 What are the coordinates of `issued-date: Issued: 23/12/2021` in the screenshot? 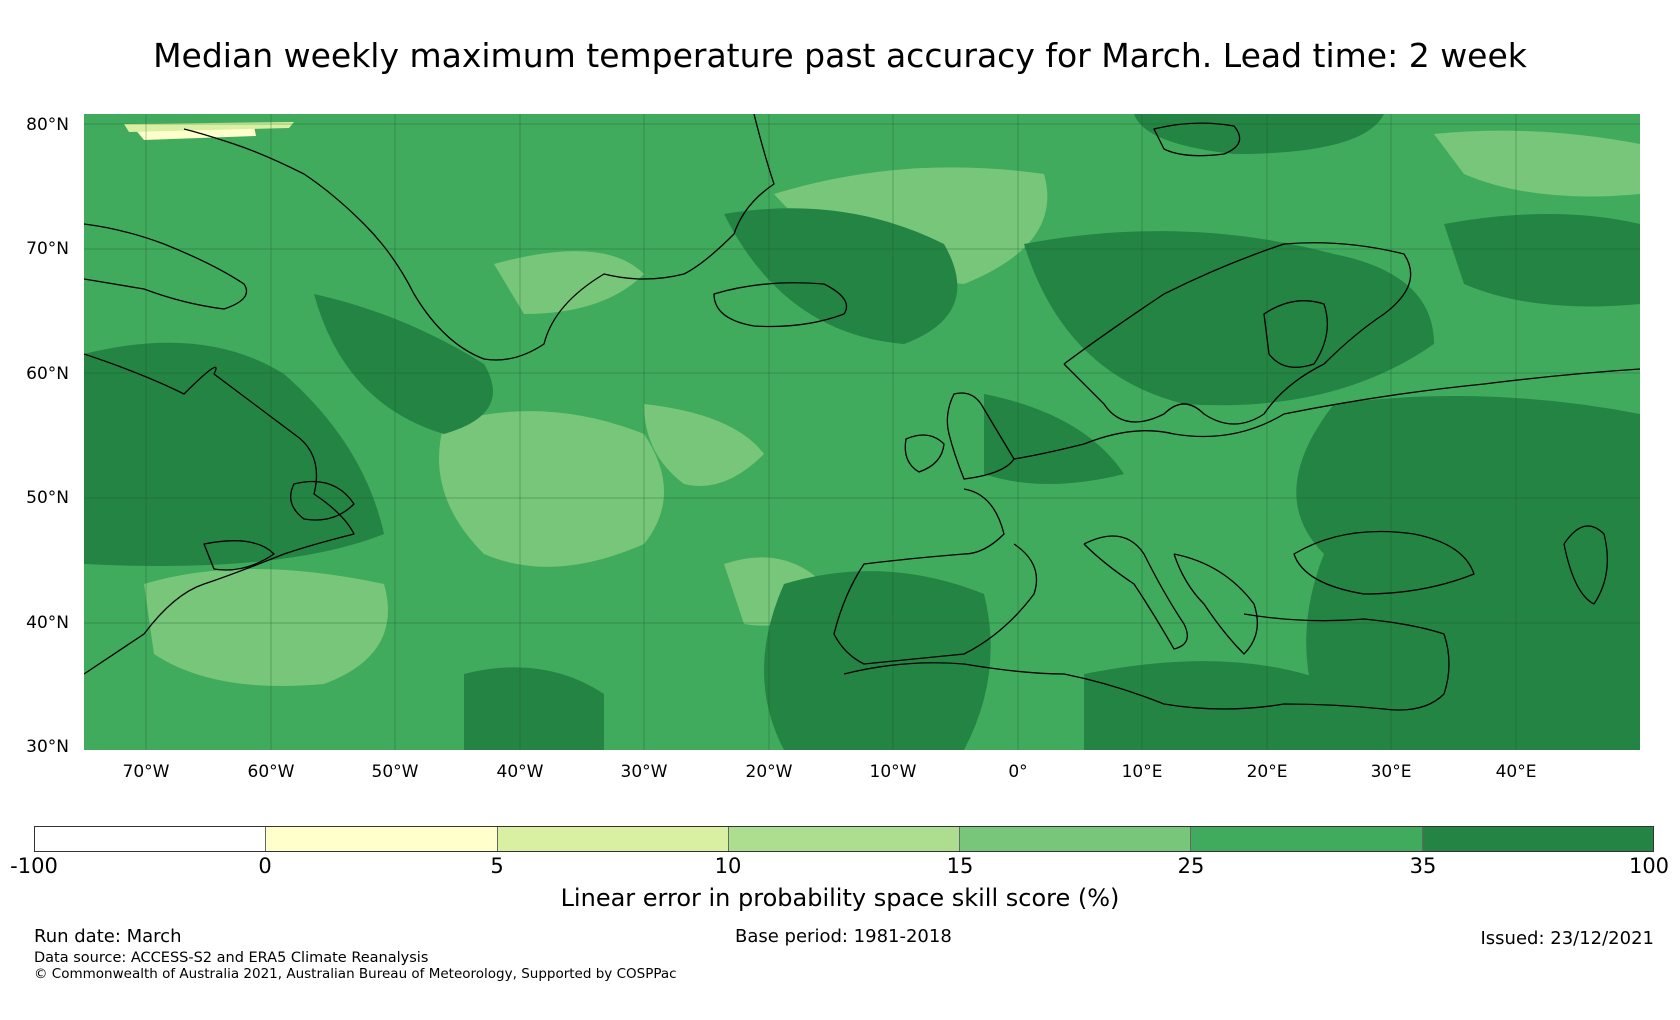 It's located at (1567, 938).